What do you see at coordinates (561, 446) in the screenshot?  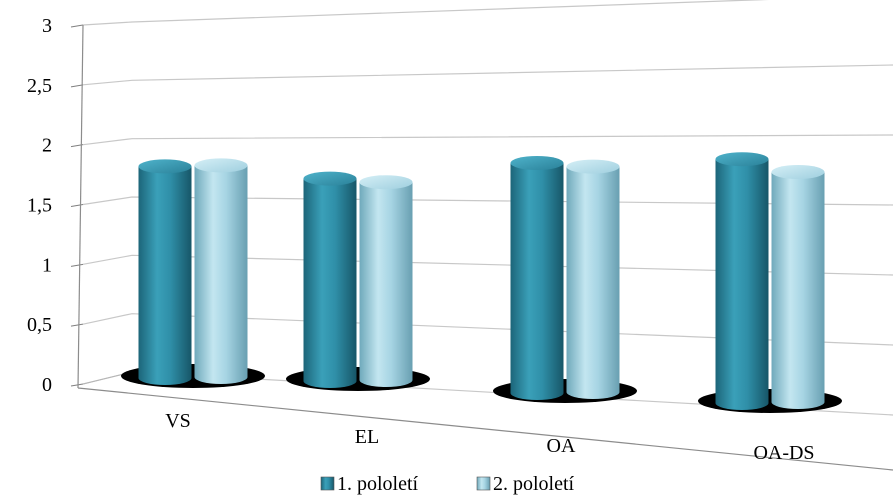 I see `category-label: OA` at bounding box center [561, 446].